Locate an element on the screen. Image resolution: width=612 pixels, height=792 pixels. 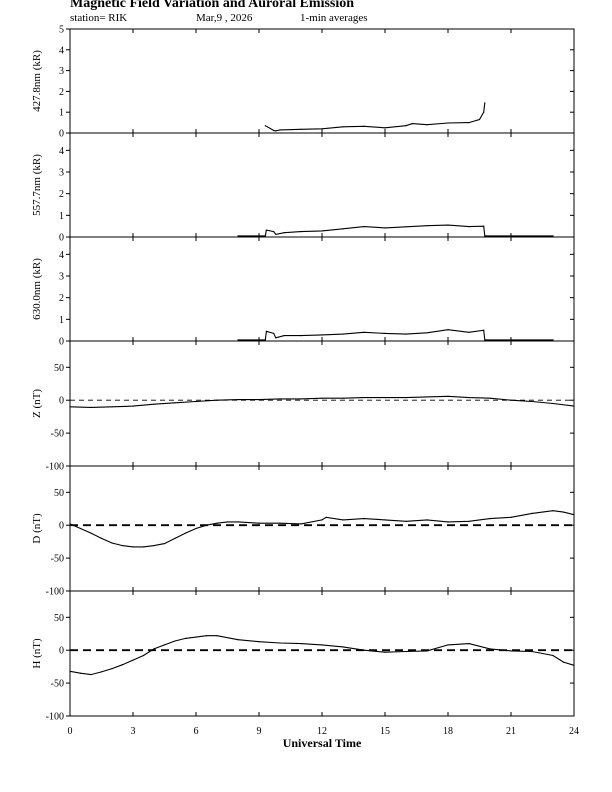
y-axis-label: D (nT) is located at coordinates (37, 528).